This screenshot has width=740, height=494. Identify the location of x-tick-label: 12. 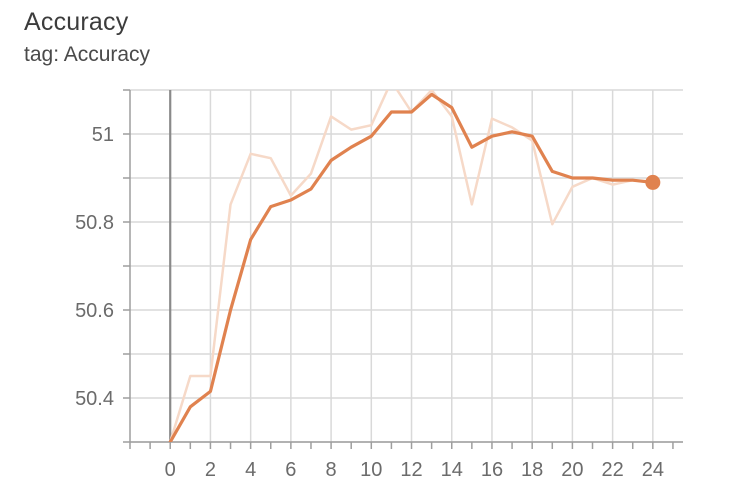
(411, 470).